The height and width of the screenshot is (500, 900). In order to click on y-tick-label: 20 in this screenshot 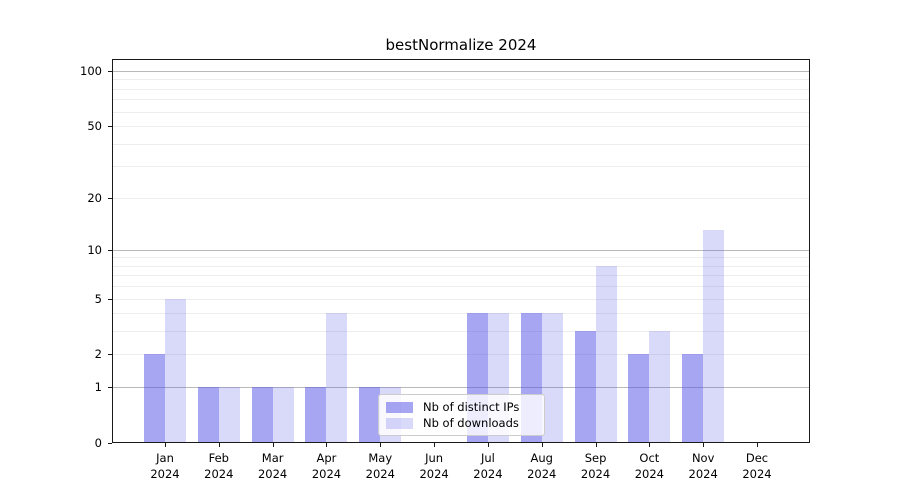, I will do `click(94, 197)`.